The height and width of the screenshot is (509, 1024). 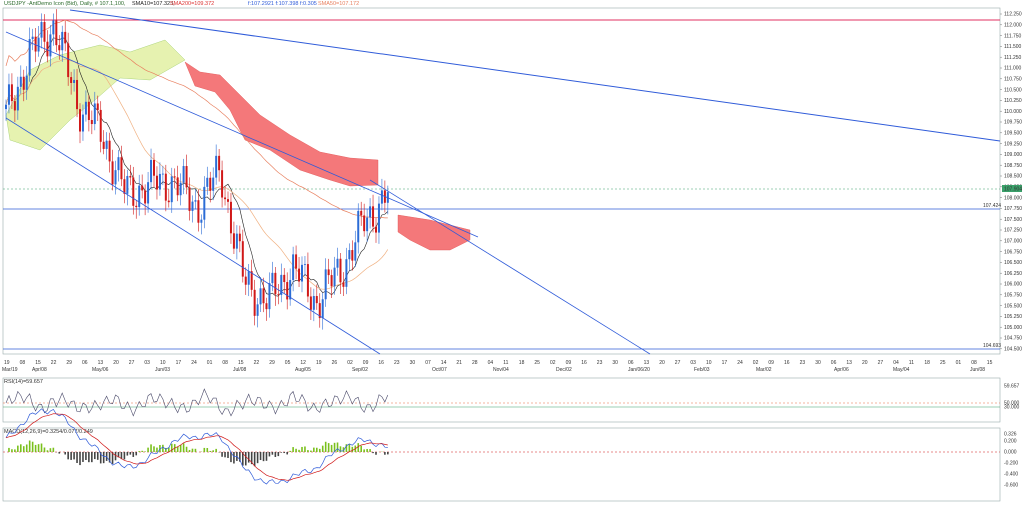 What do you see at coordinates (491, 363) in the screenshot?
I see `date-tick-label: 04` at bounding box center [491, 363].